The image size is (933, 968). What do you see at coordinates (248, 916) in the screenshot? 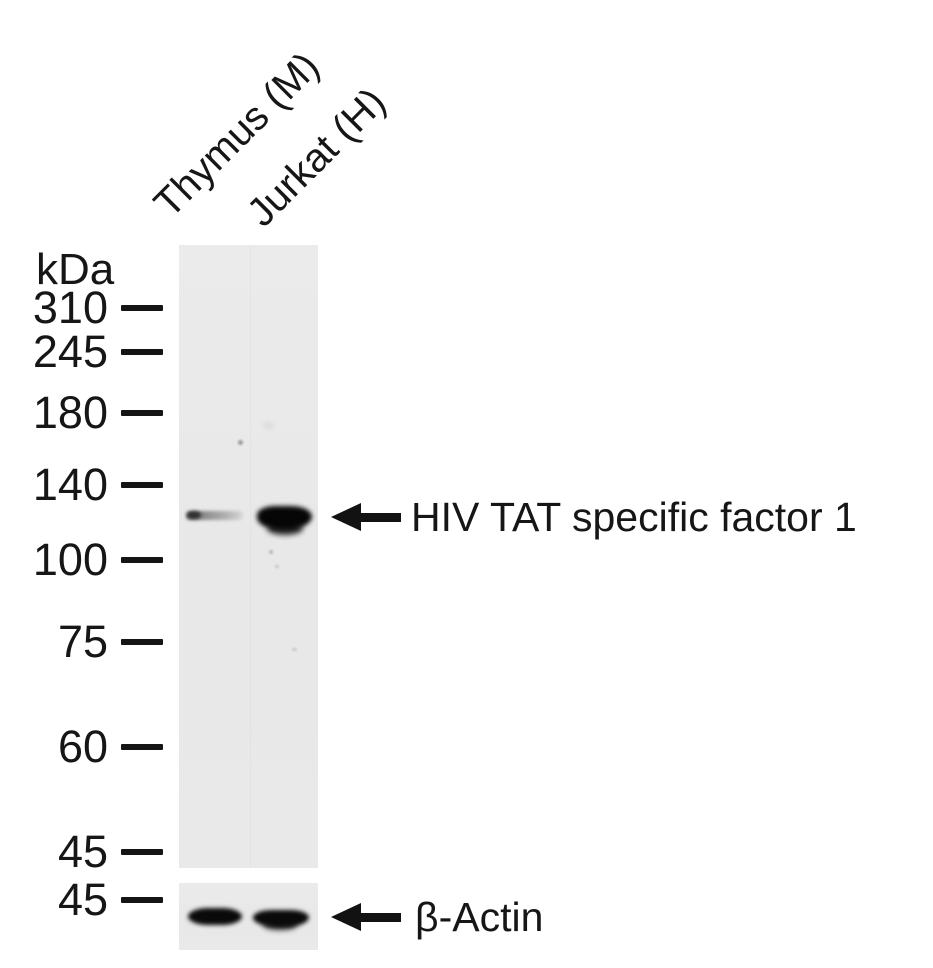
I see `blot-panel-loading-control` at bounding box center [248, 916].